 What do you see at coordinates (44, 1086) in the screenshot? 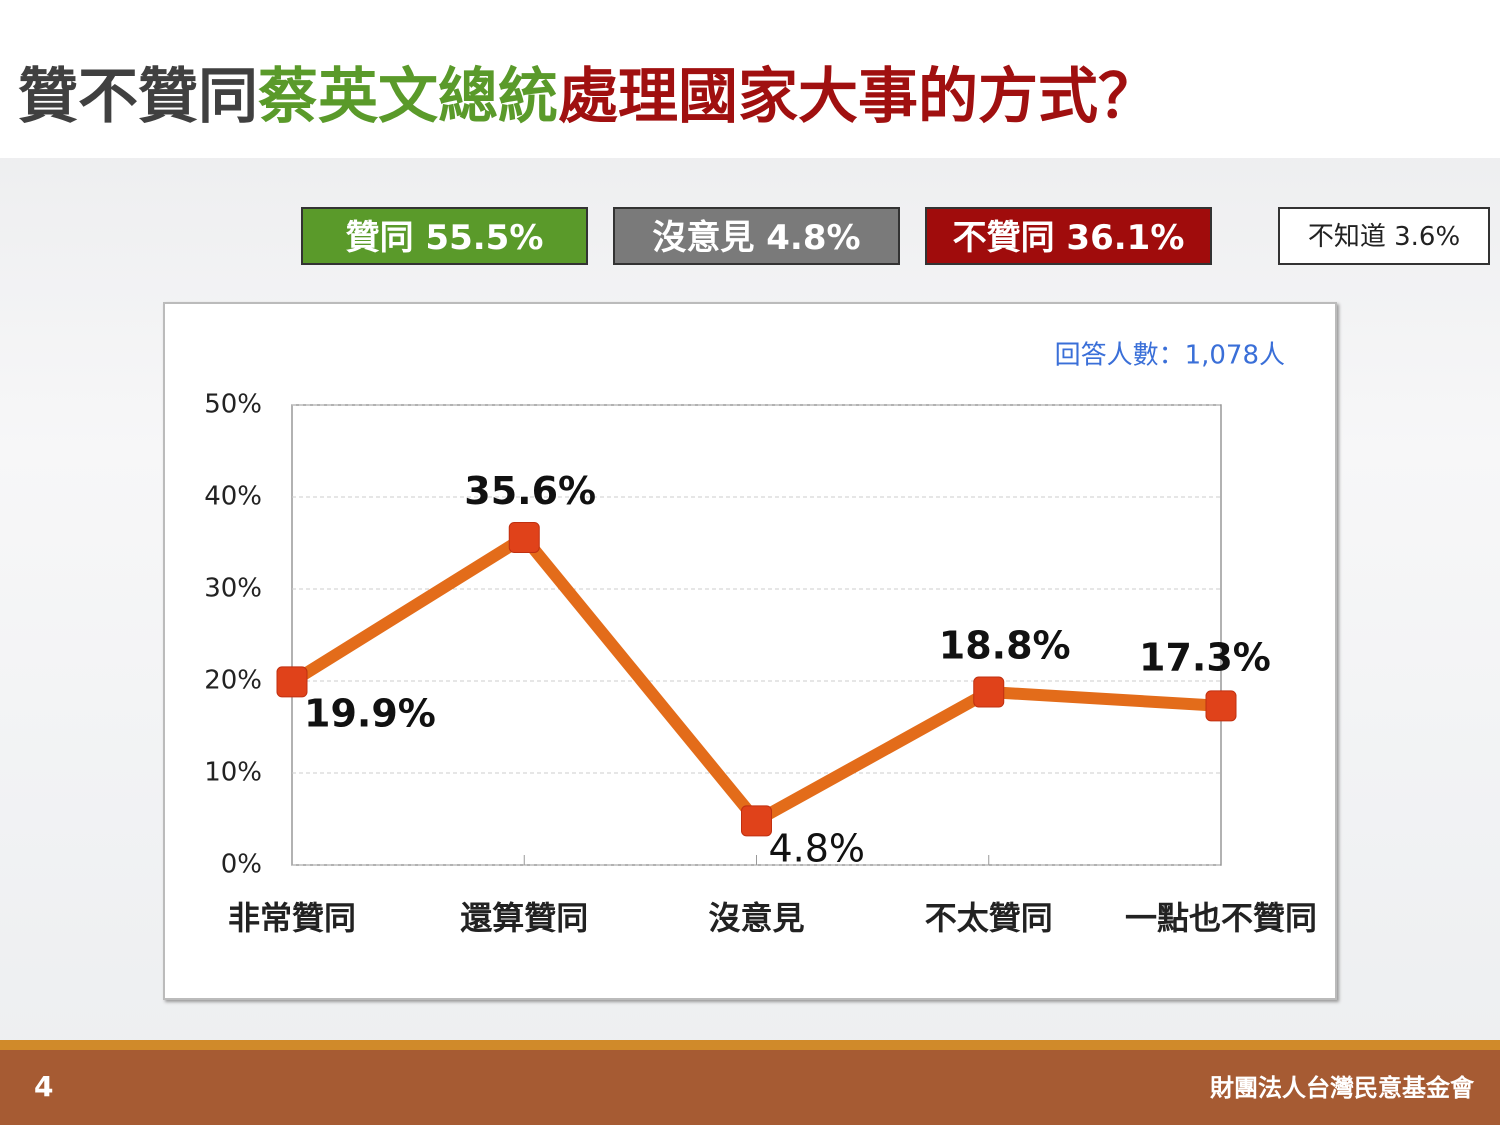
I see `page-number: 4` at bounding box center [44, 1086].